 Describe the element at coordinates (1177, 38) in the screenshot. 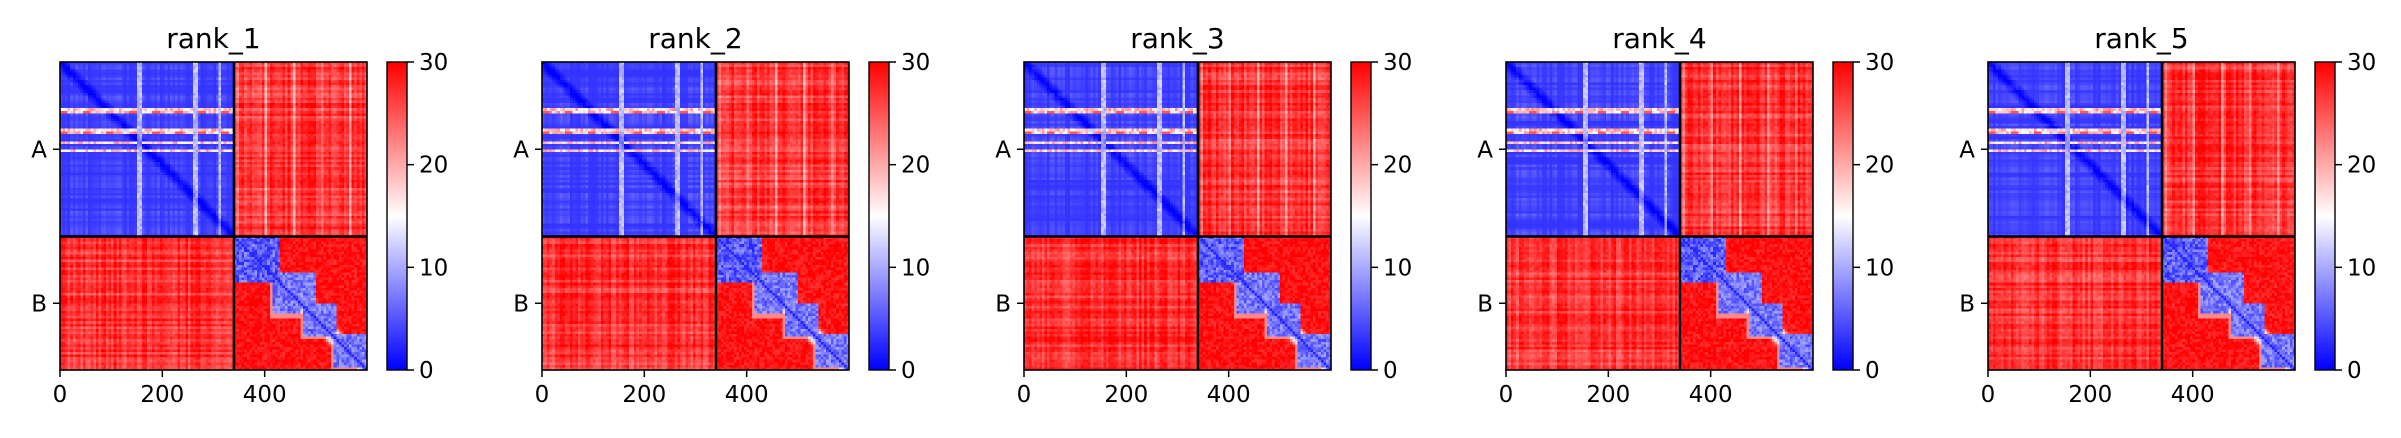

I see `panel-title: rank_3` at that location.